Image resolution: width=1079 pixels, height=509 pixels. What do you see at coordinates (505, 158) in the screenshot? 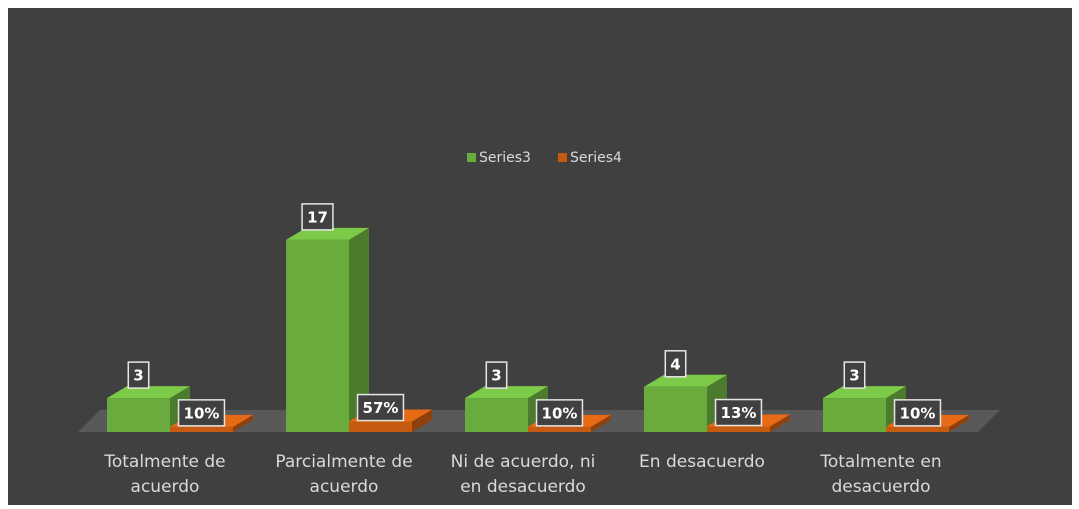
I see `legend-label: Series3` at bounding box center [505, 158].